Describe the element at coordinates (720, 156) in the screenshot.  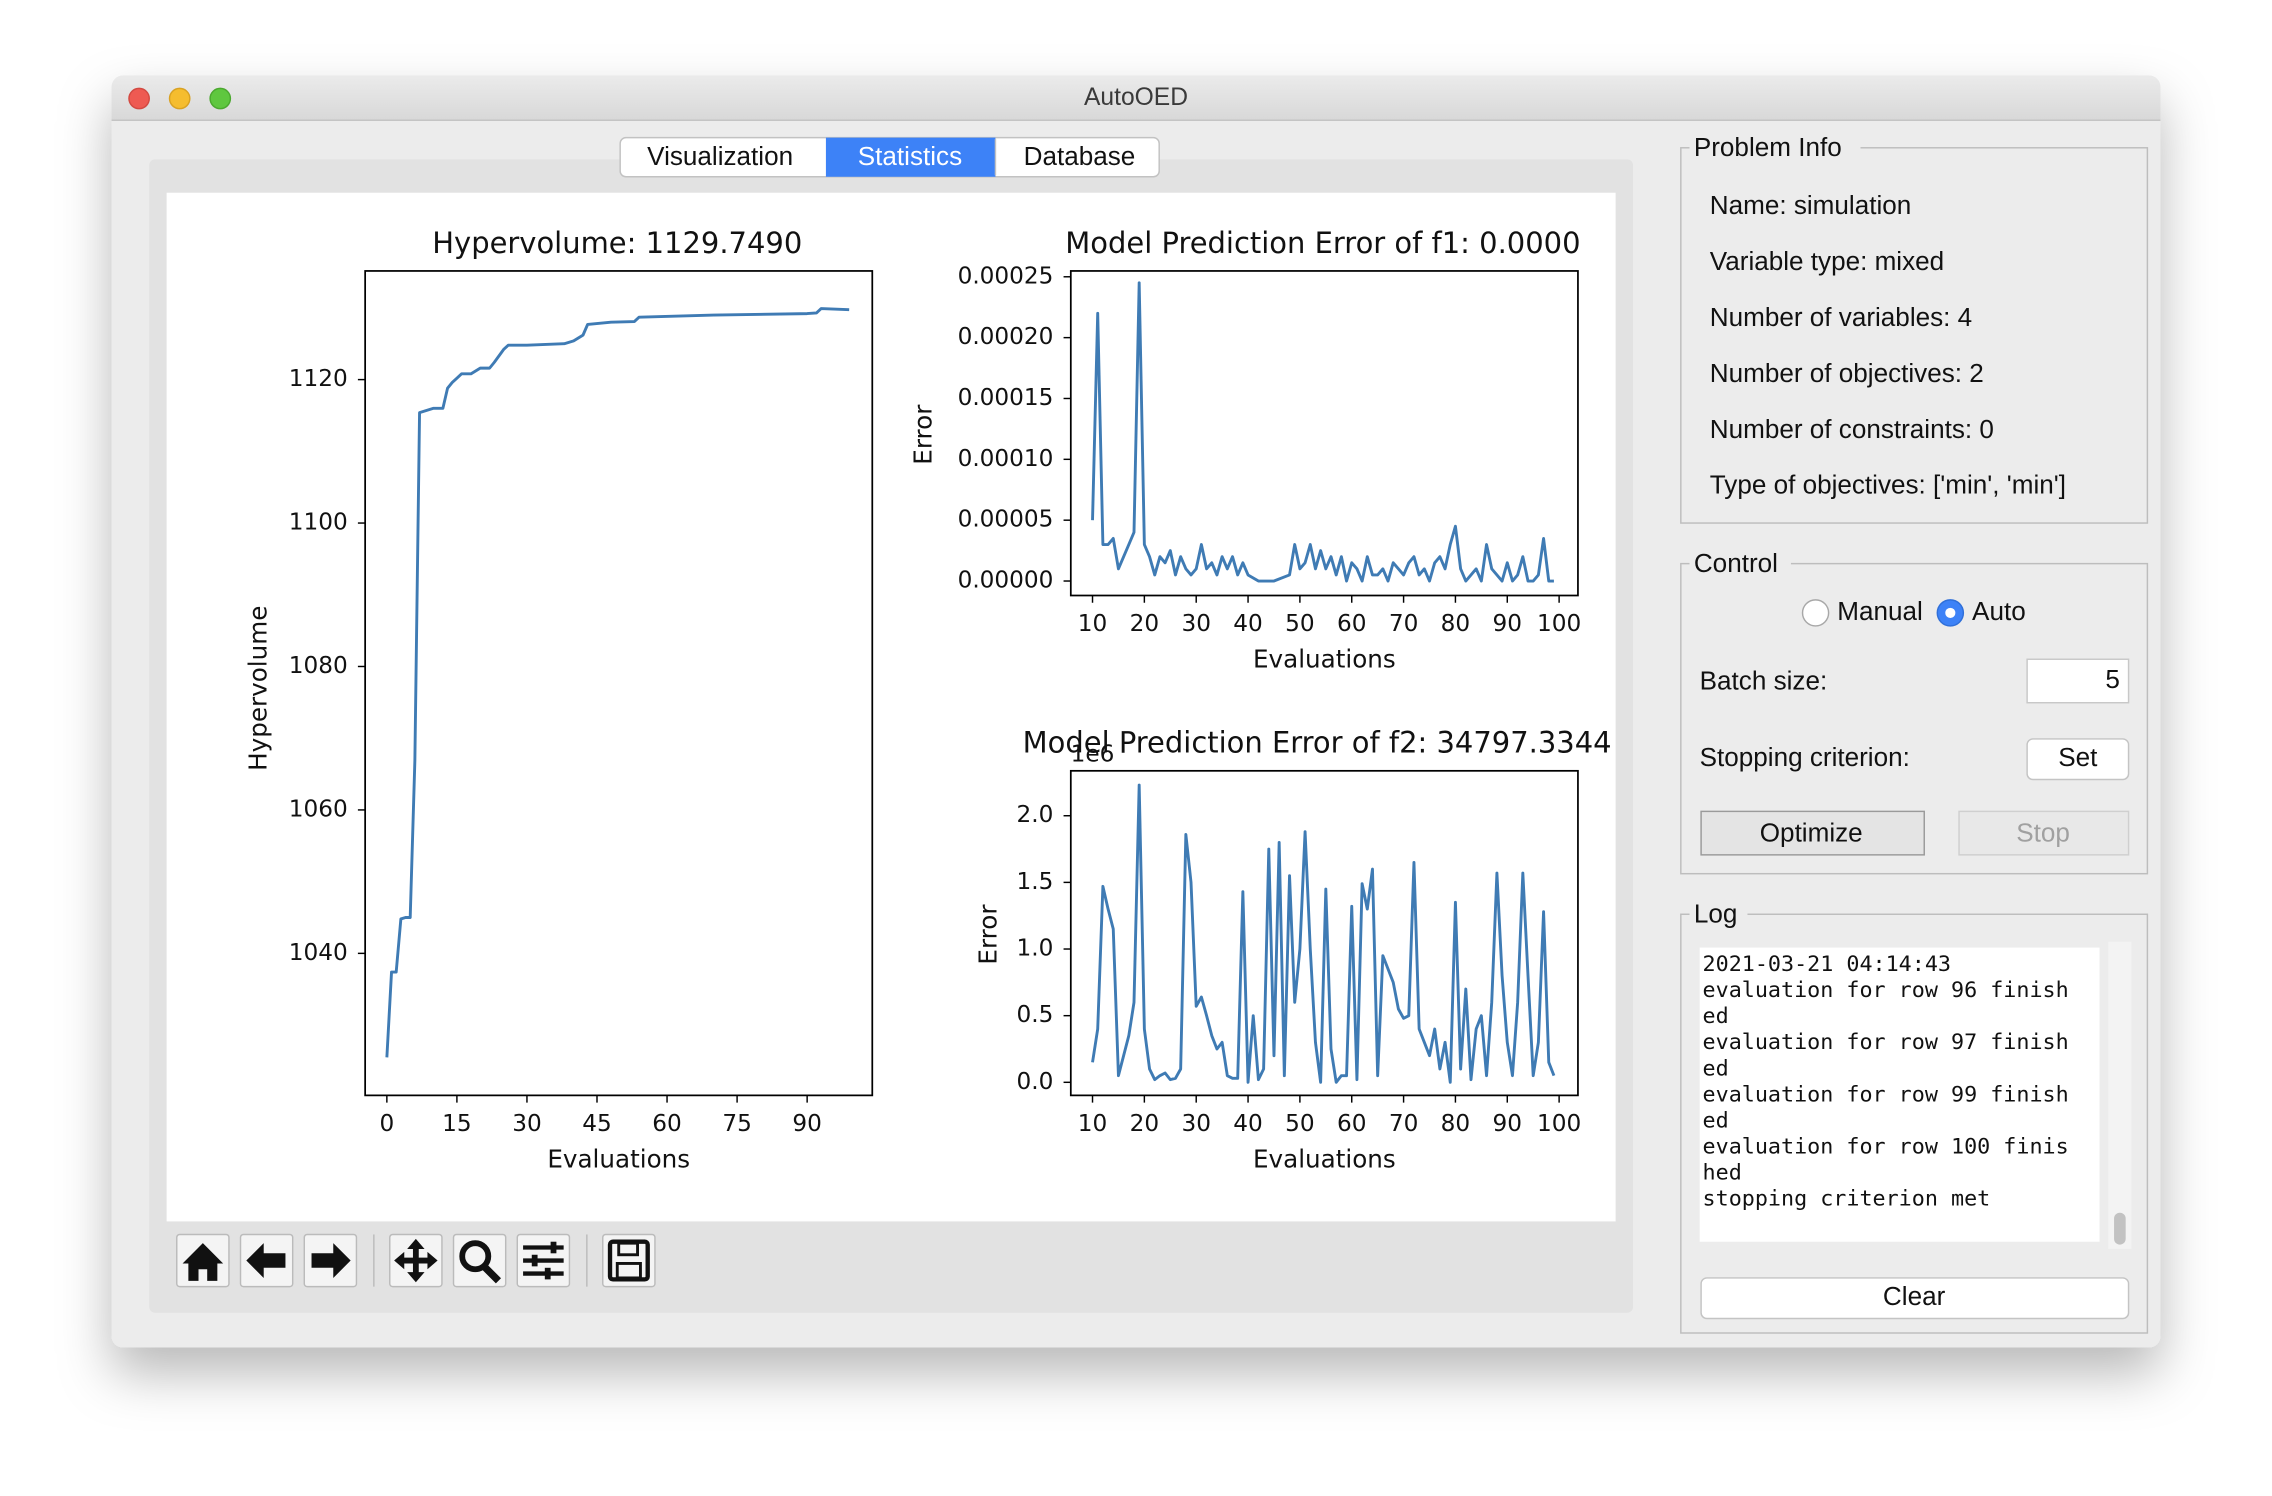
I see `tab: Visualization` at that location.